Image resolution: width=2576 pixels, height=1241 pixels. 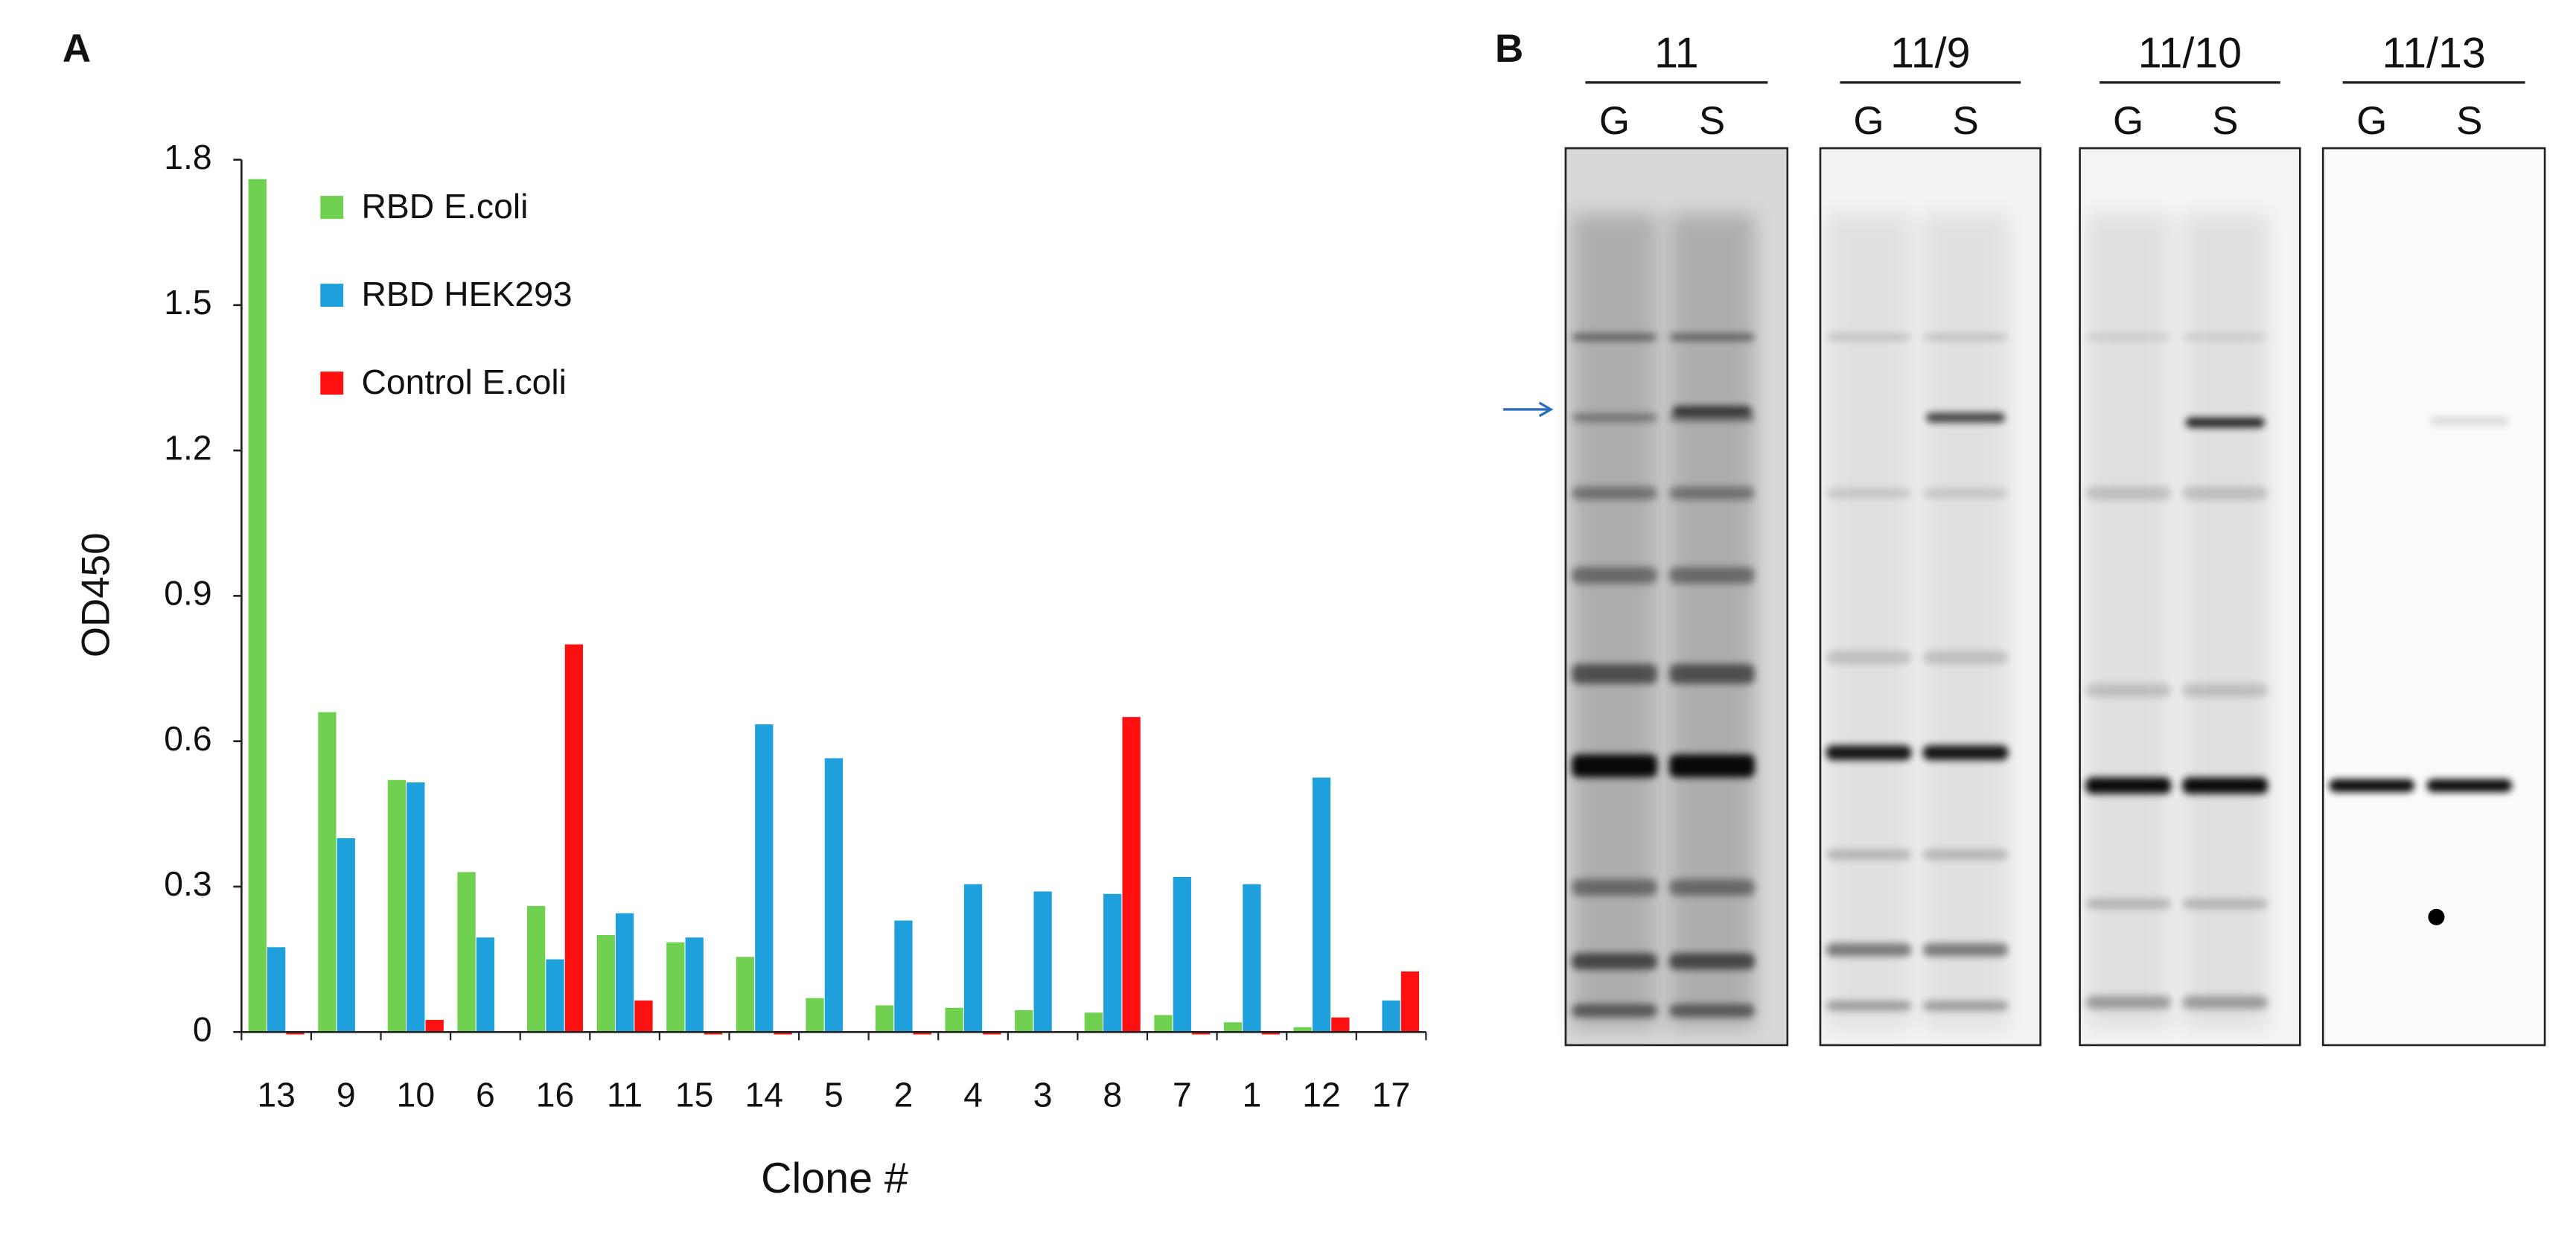 I want to click on blot-panel, so click(x=2434, y=597).